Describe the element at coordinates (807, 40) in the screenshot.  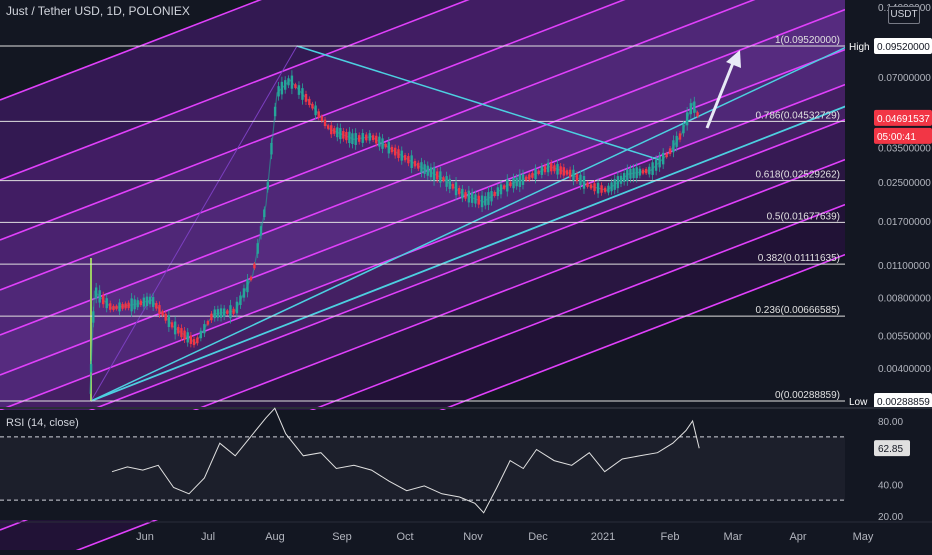
I see `fib-level-label: 1(0.09520000)` at that location.